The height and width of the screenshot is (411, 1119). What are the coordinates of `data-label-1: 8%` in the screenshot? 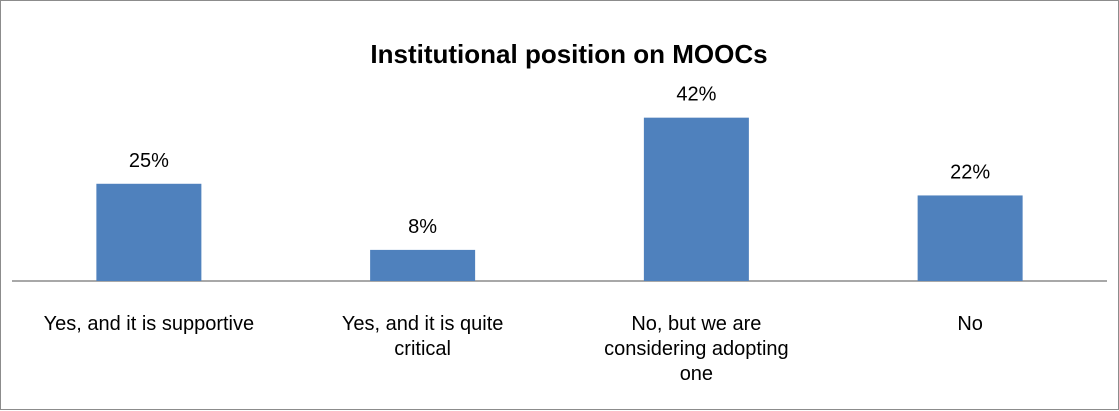 It's located at (422, 227).